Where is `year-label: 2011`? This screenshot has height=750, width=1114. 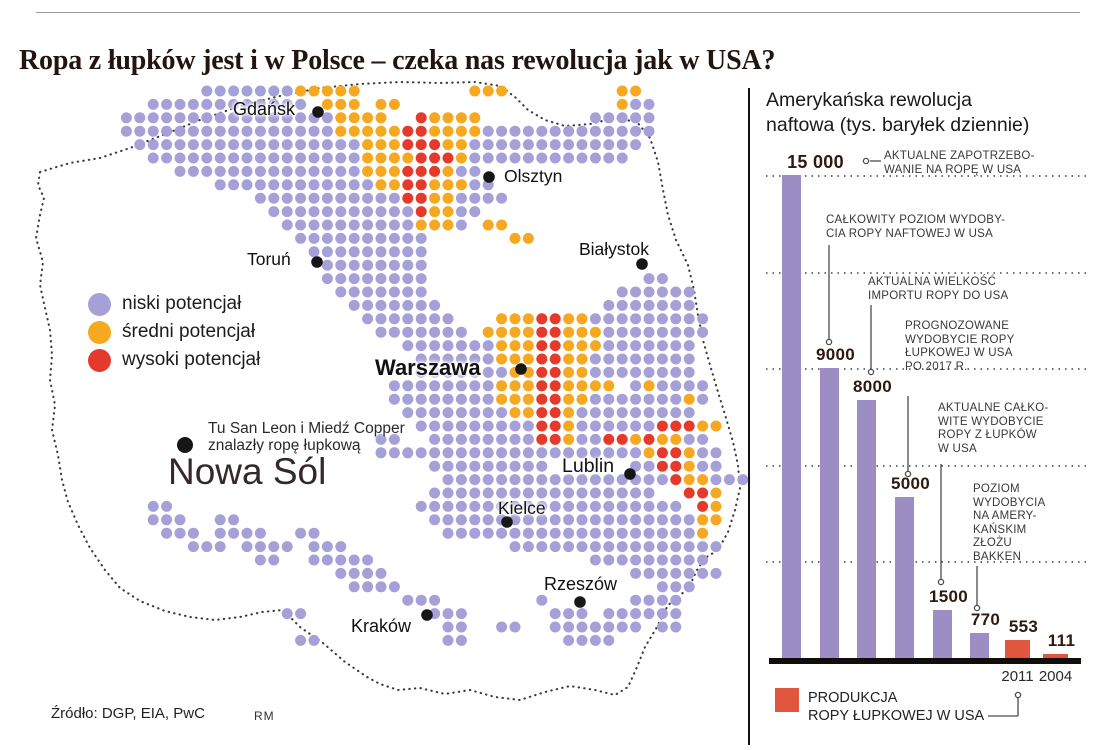
year-label: 2011 is located at coordinates (1017, 676).